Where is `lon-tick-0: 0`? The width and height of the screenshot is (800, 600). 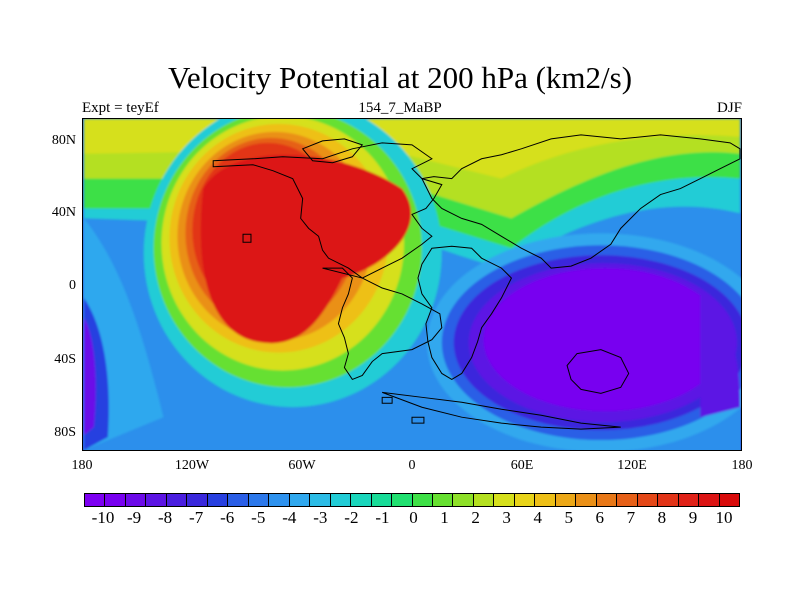
lon-tick-0: 0 is located at coordinates (412, 465).